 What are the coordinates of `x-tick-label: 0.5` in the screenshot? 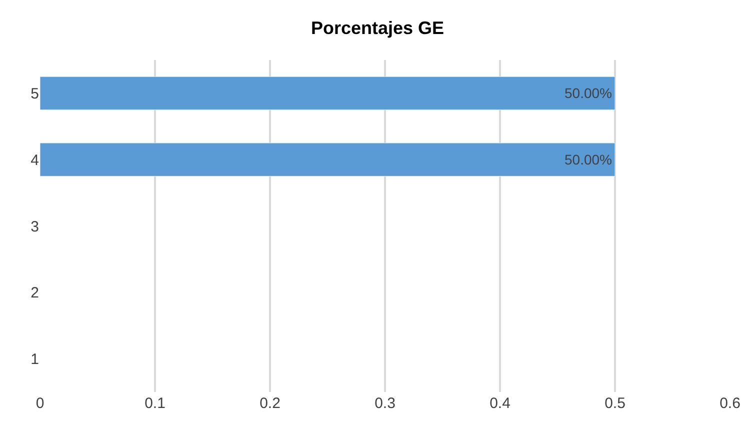 It's located at (615, 403).